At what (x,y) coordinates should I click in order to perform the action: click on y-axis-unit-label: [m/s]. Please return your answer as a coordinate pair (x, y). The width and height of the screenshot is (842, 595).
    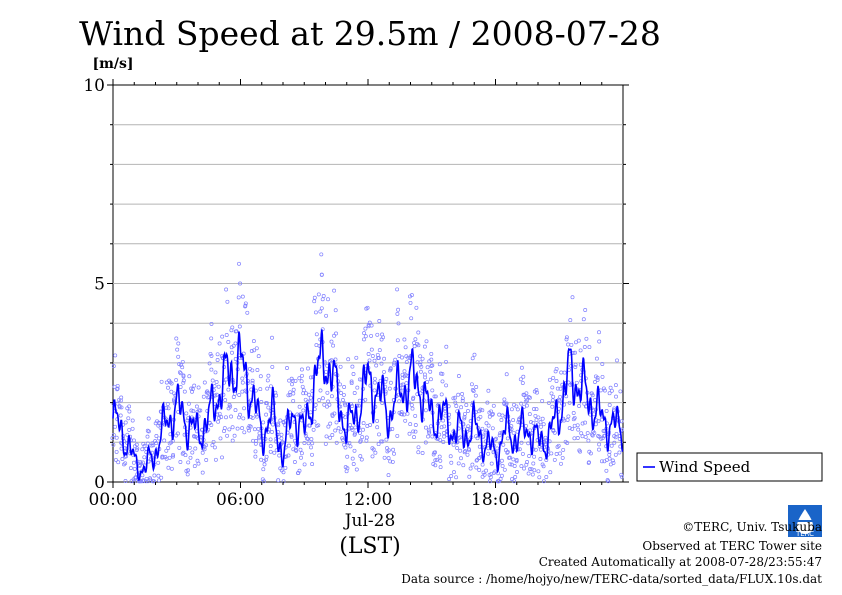
    Looking at the image, I should click on (112, 64).